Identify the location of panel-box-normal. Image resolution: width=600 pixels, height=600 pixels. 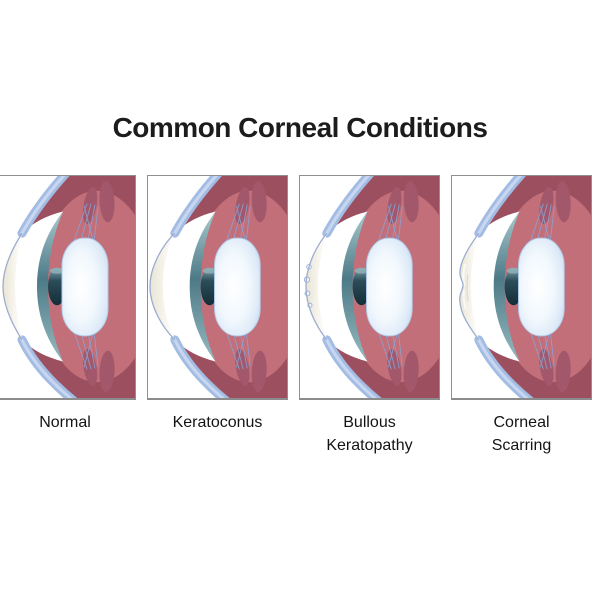
(68, 287).